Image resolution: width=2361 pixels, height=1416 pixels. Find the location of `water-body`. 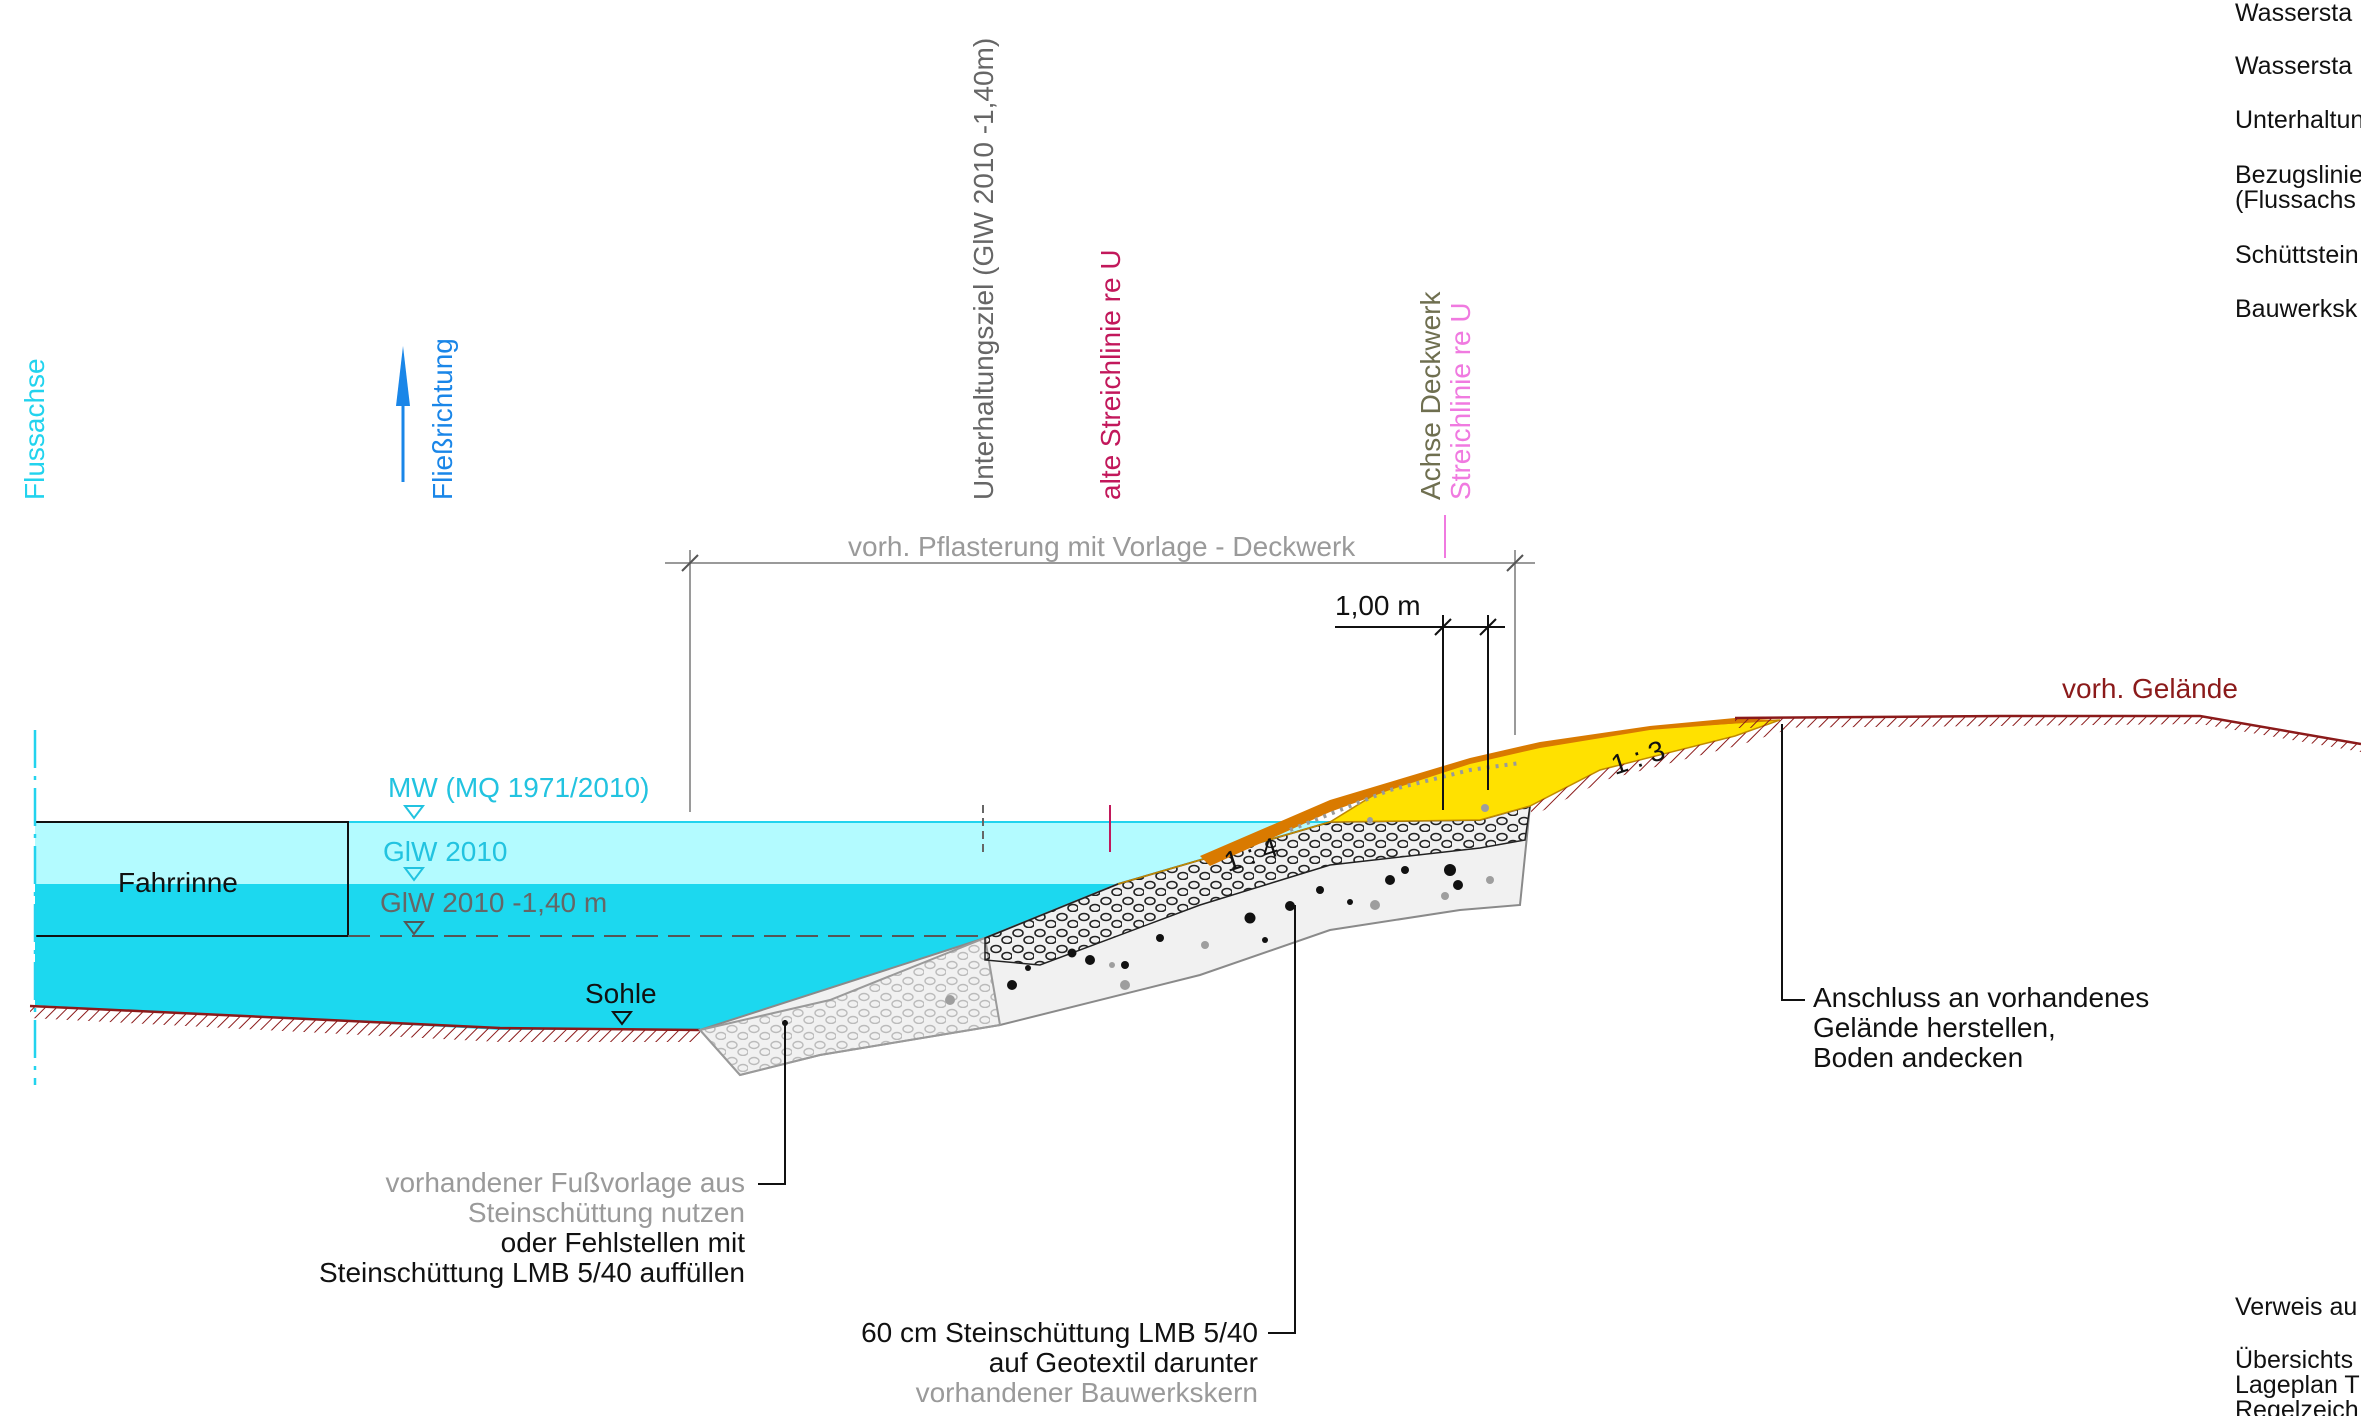

water-body is located at coordinates (682, 925).